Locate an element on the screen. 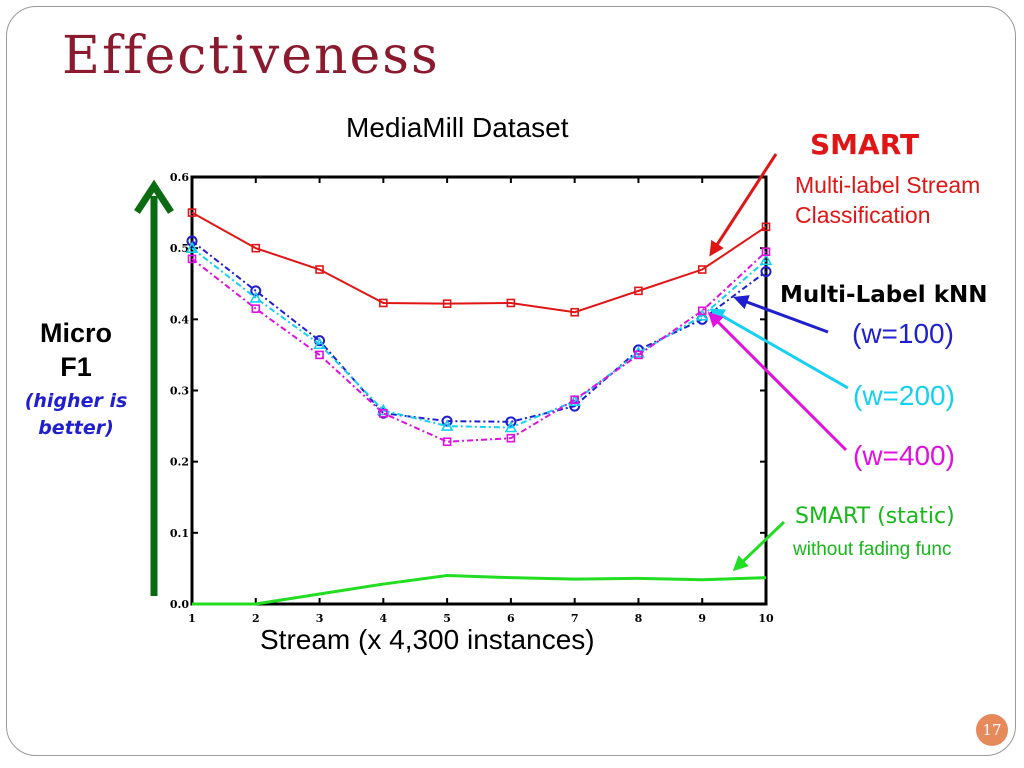 The width and height of the screenshot is (1024, 768). annotation-smart-static: SMART (static) is located at coordinates (875, 516).